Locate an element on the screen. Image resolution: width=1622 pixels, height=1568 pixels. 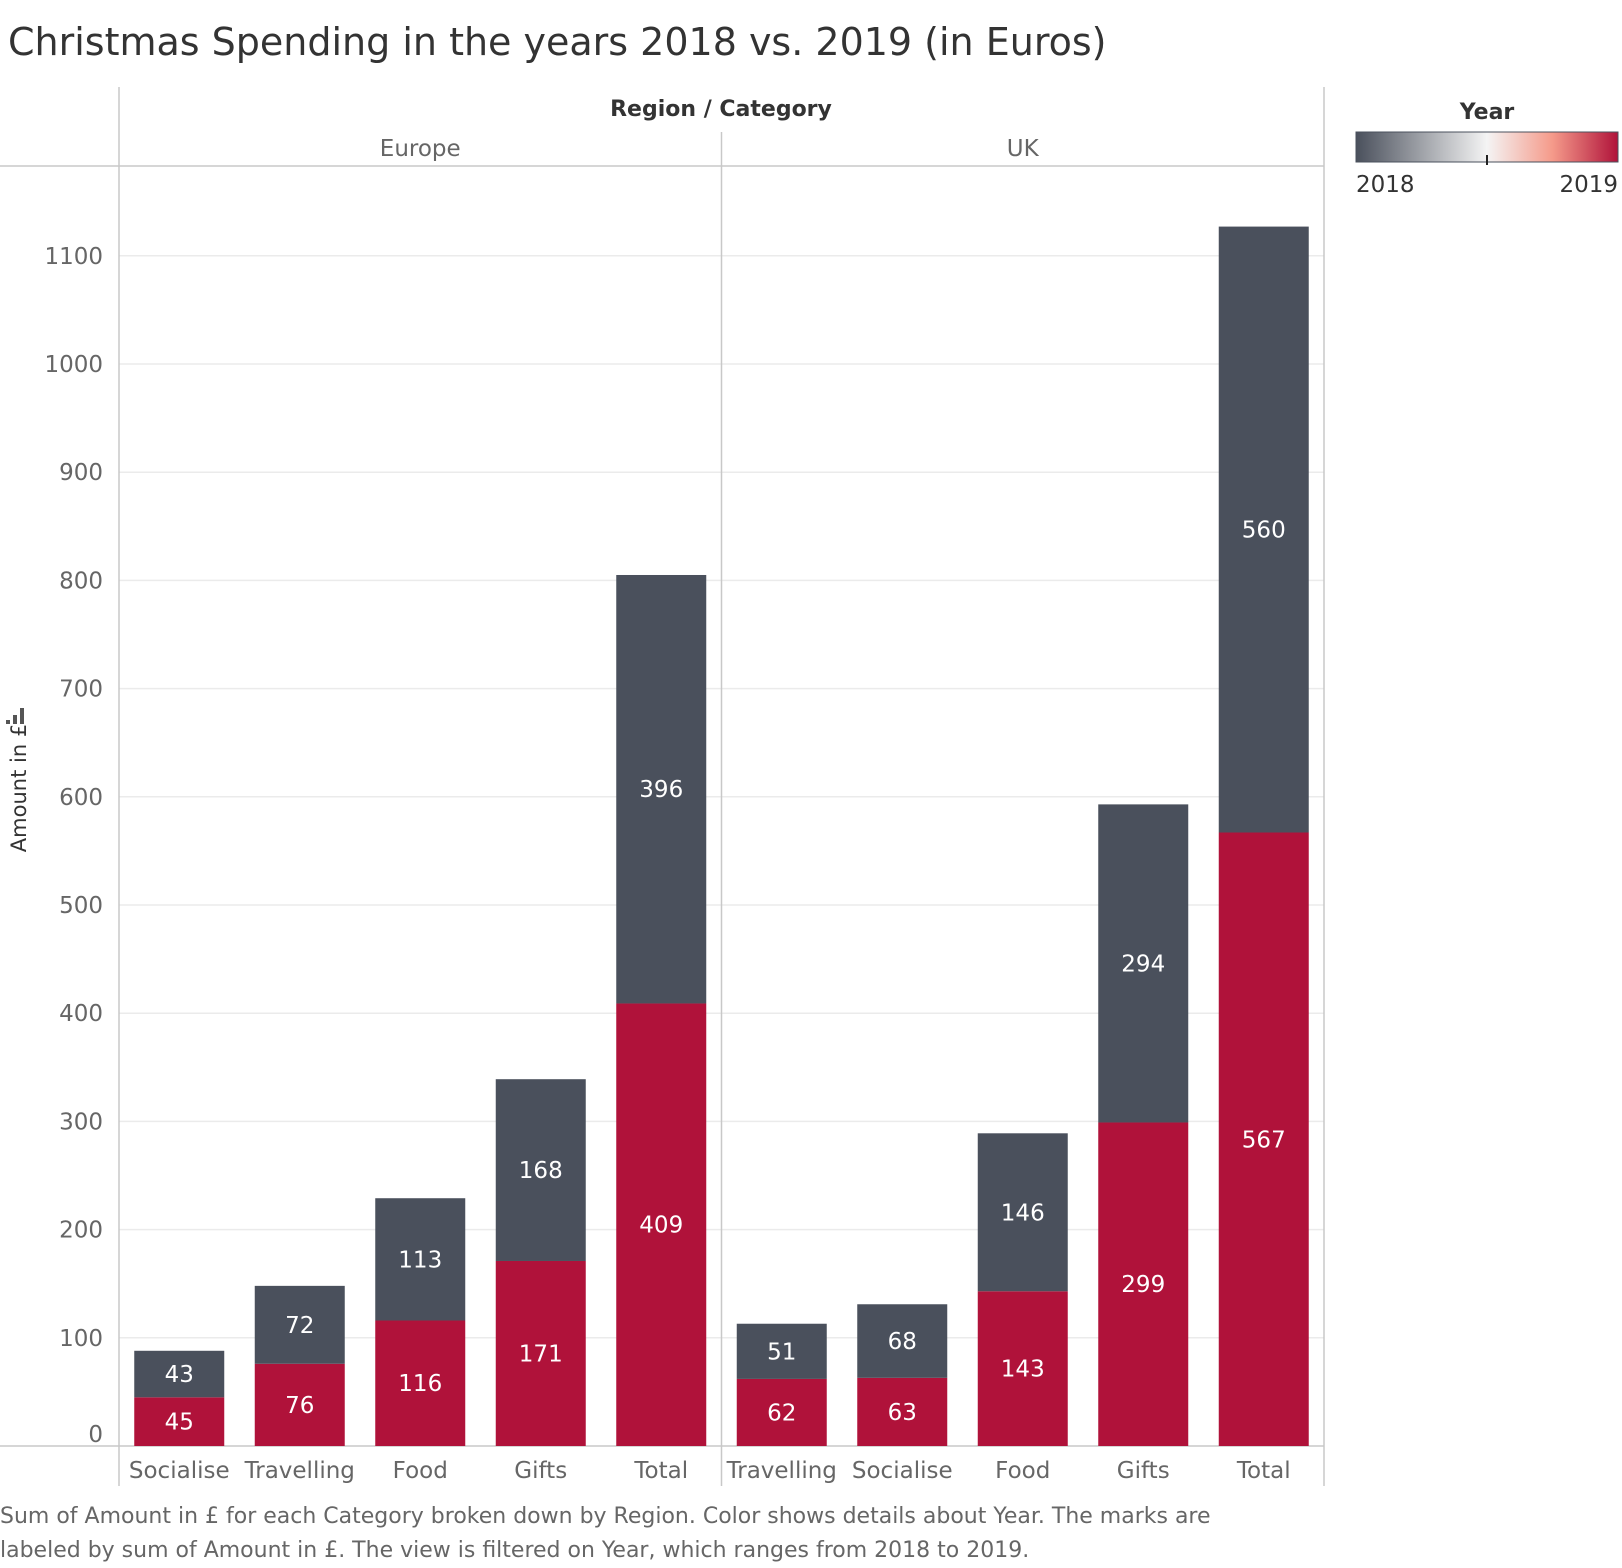
bar-uk-food-2019 is located at coordinates (1022, 1368).